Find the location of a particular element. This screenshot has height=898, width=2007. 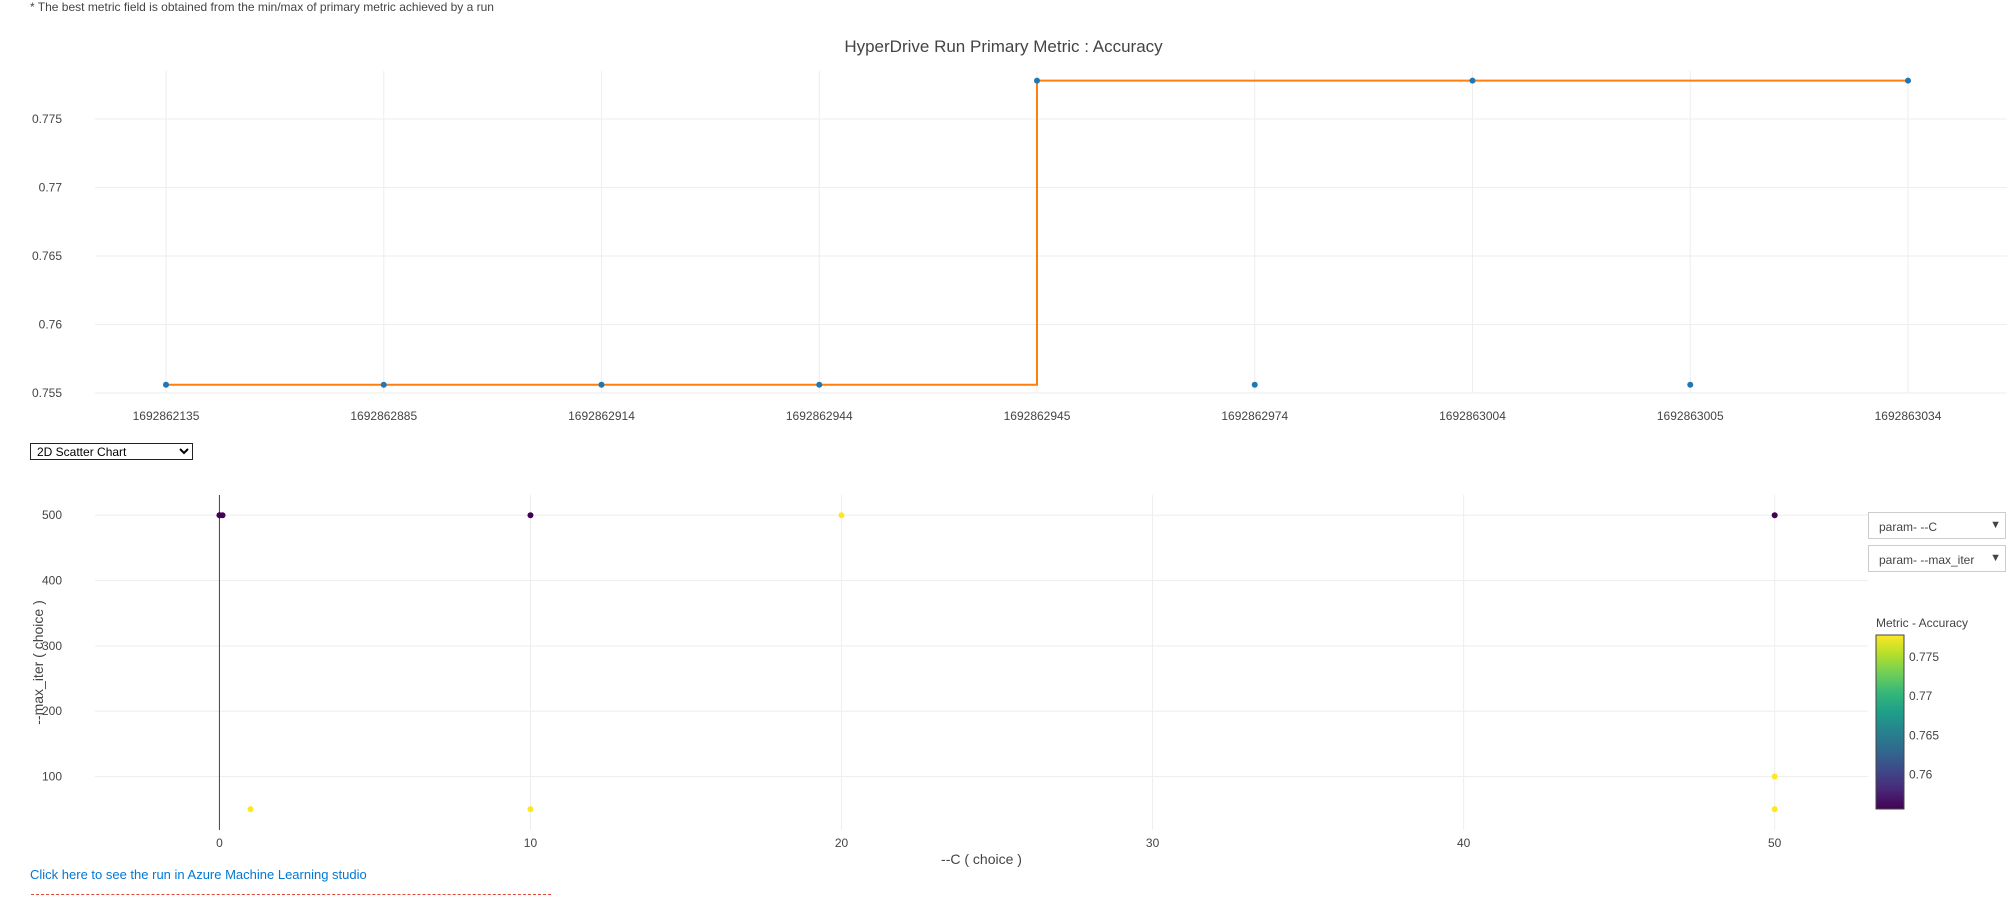

param-max-iter-dropdown-label: param- --max_iter is located at coordinates (1927, 560).